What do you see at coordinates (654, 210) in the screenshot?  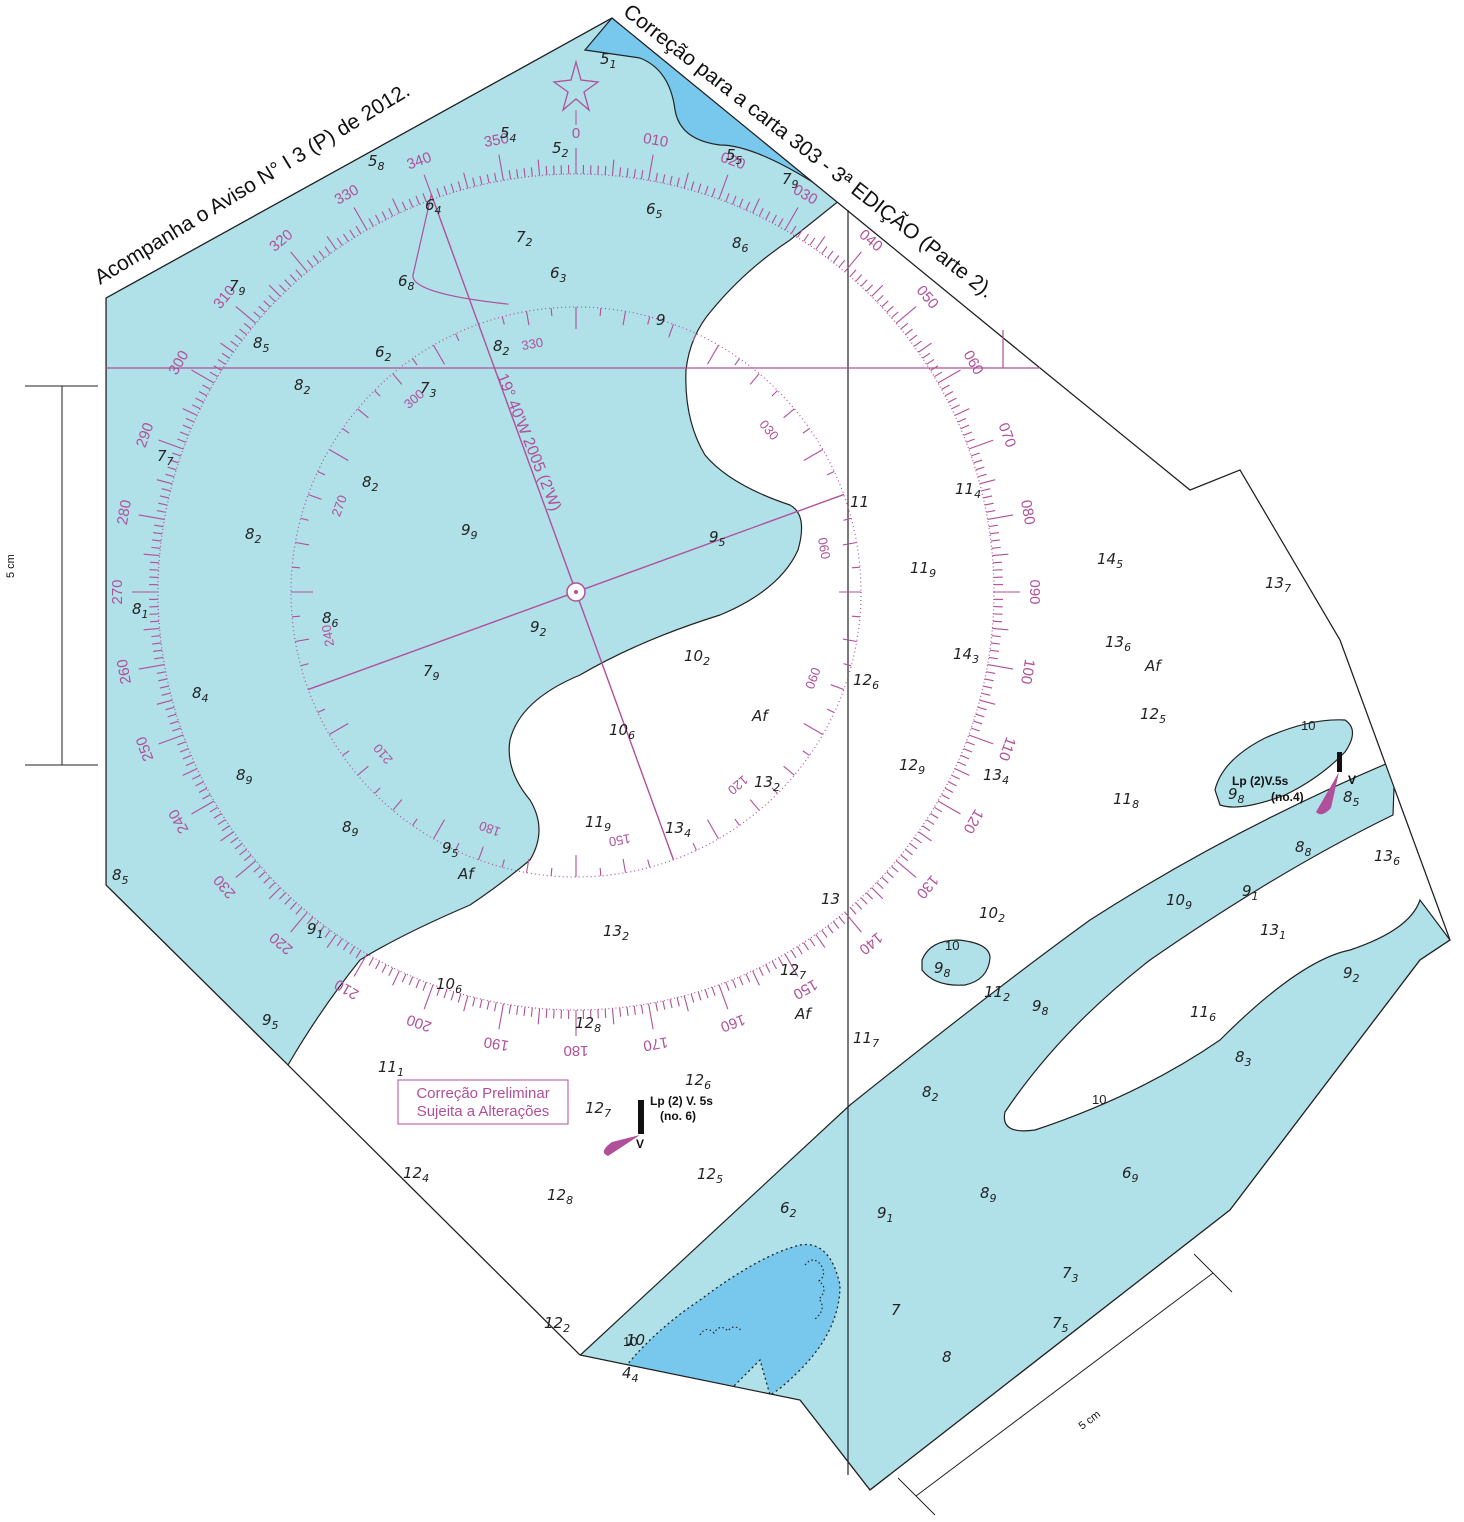 I see `sounding: 65` at bounding box center [654, 210].